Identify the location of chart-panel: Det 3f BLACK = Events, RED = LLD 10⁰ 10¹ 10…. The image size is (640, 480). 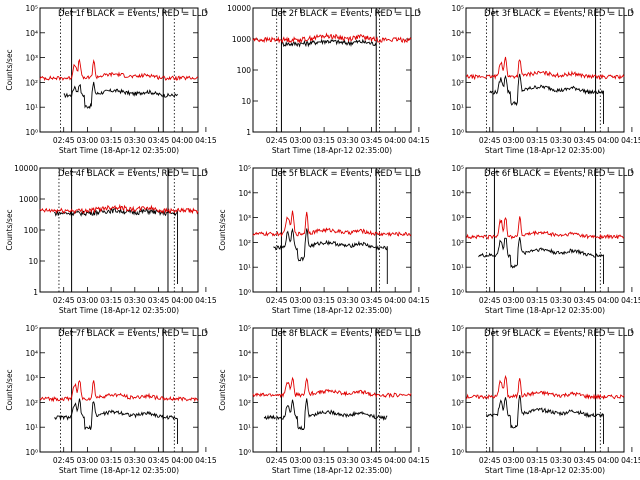
(545, 79).